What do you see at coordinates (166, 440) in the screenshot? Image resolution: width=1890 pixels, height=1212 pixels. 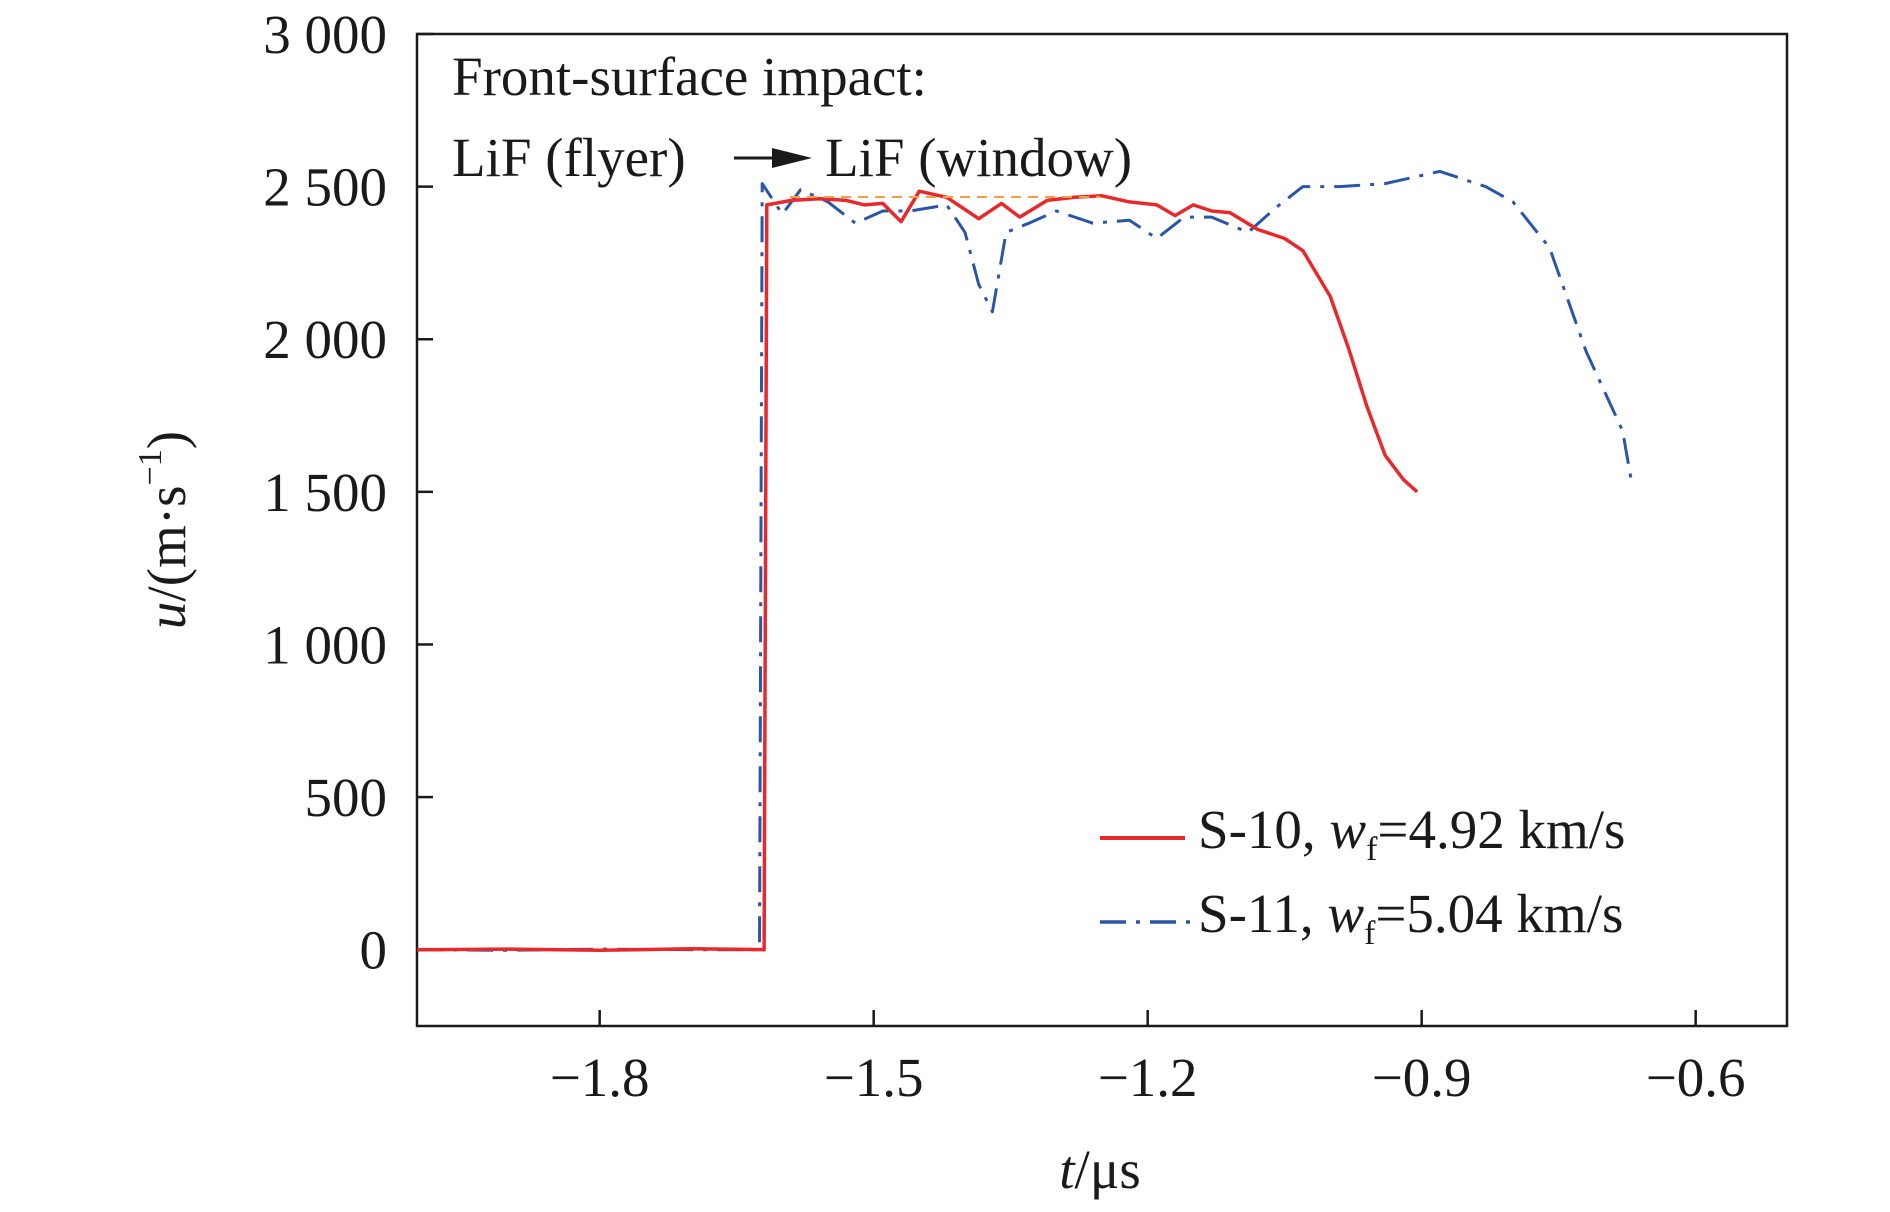 I see `y-axis-unit-close: )` at bounding box center [166, 440].